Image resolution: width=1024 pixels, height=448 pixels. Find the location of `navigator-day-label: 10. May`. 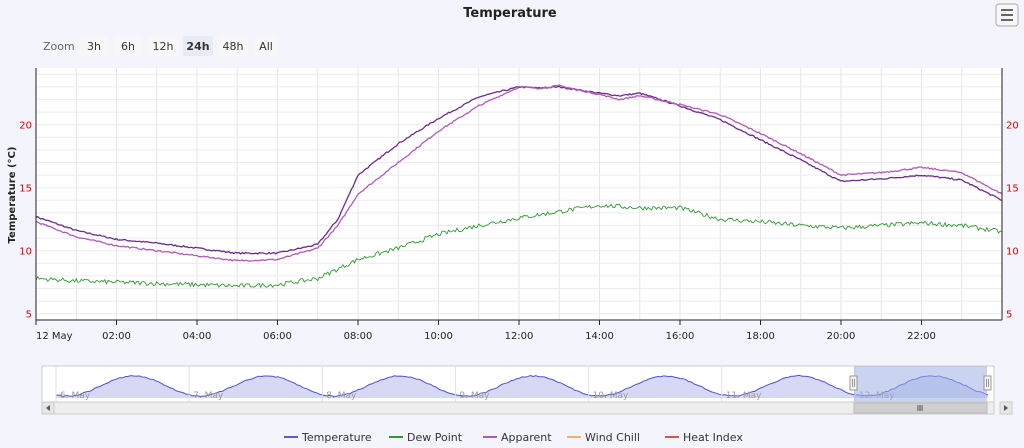

navigator-day-label: 10. May is located at coordinates (611, 396).